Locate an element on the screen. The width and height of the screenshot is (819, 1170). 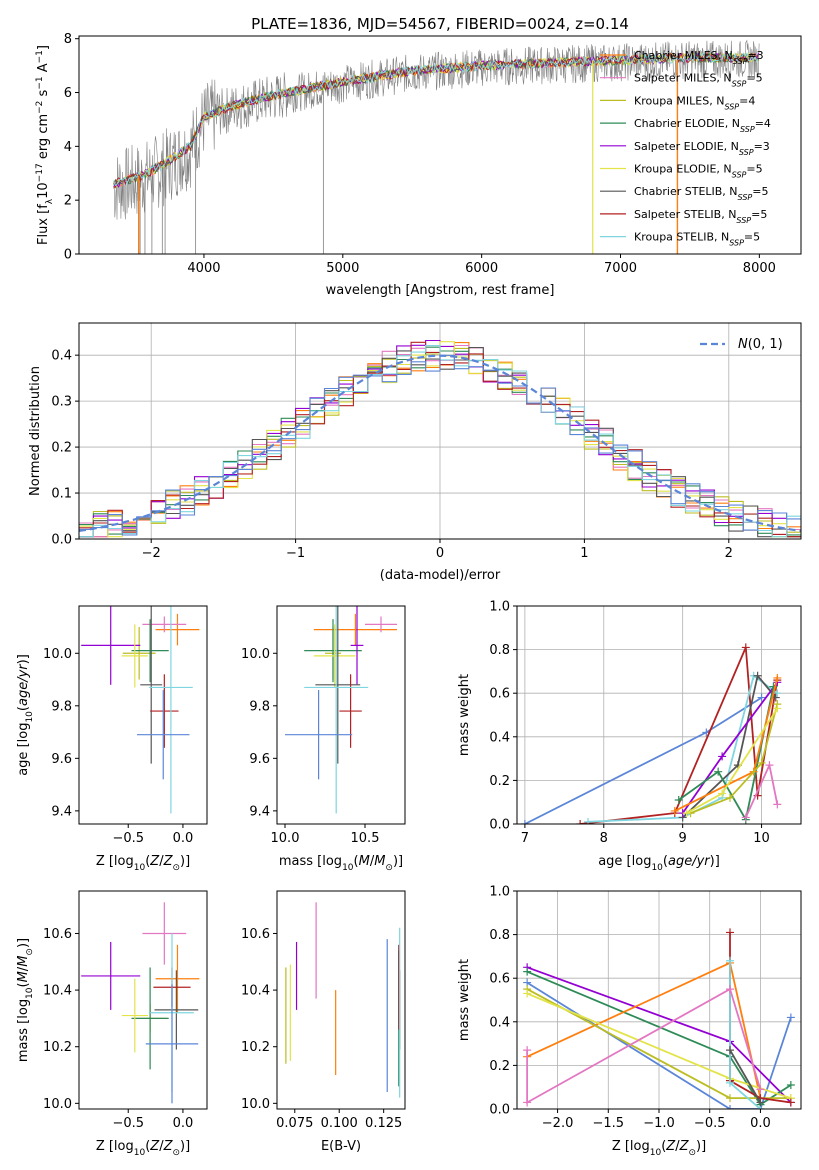
y-tick-label: 9.6 is located at coordinates (259, 759).